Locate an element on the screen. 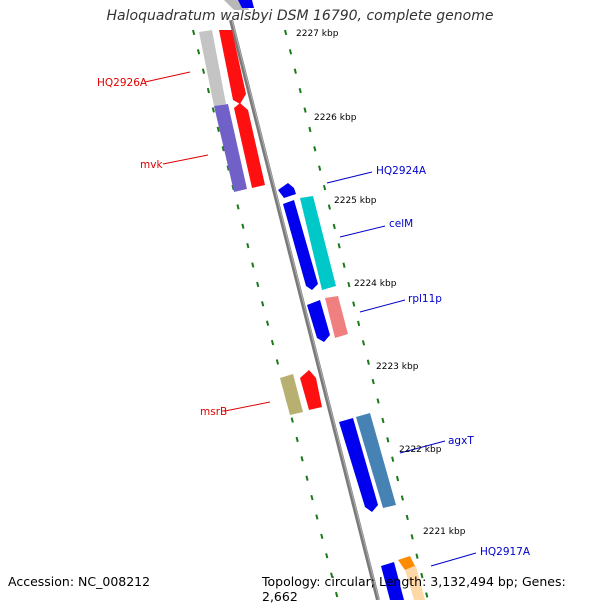  connector-celM is located at coordinates (362, 231).